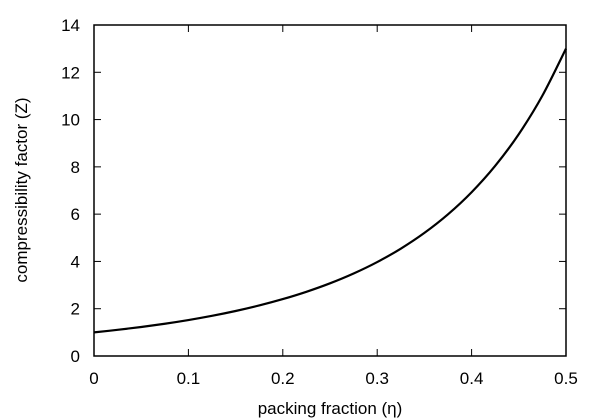 The image size is (600, 420). I want to click on y-tick-label: 10, so click(70, 120).